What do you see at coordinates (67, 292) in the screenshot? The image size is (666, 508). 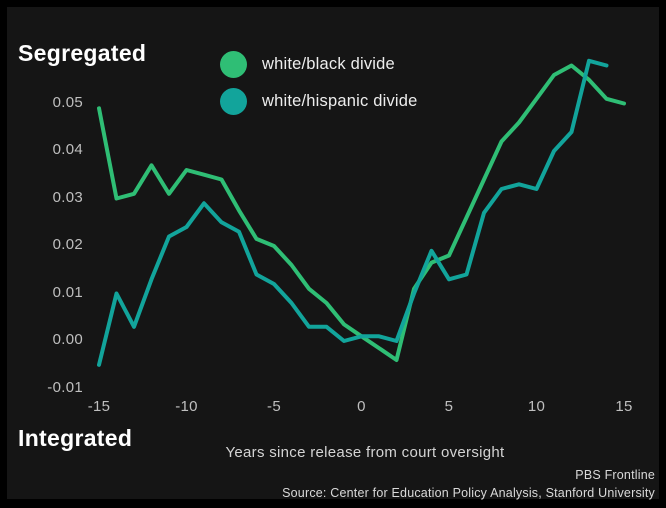 I see `y-tick-label: 0.01` at bounding box center [67, 292].